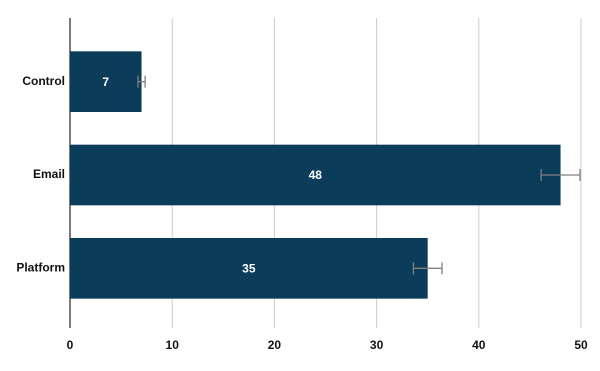 The height and width of the screenshot is (371, 600). Describe the element at coordinates (43, 81) in the screenshot. I see `y-tick-label: Control` at that location.